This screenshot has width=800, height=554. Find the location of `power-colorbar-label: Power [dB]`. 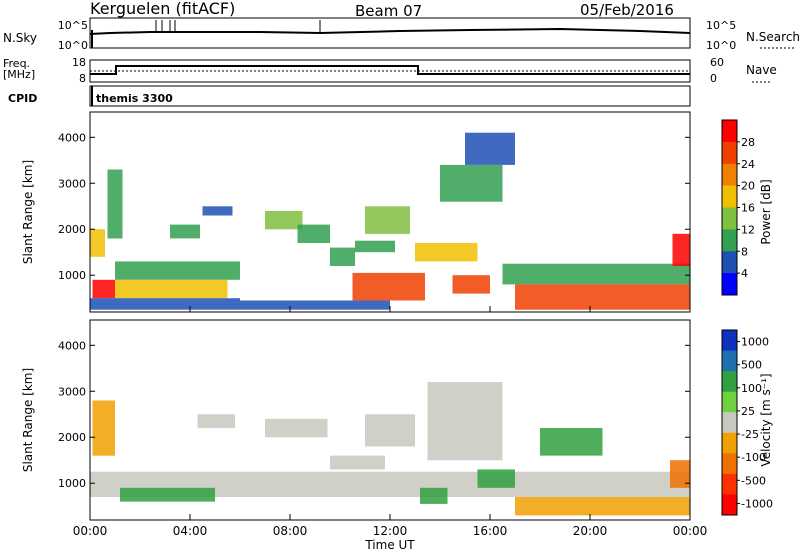

power-colorbar-label: Power [dB] is located at coordinates (766, 211).